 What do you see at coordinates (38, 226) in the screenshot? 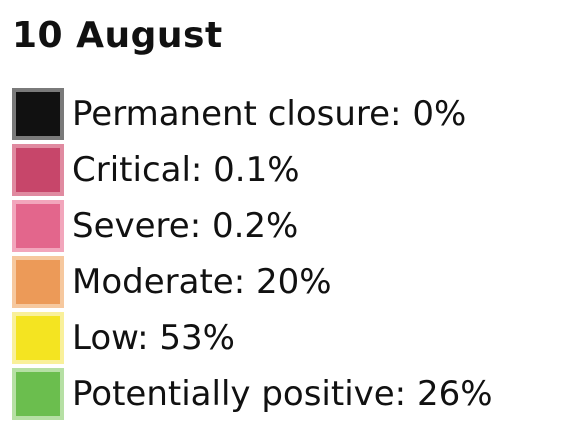
I see `swatch-severe` at bounding box center [38, 226].